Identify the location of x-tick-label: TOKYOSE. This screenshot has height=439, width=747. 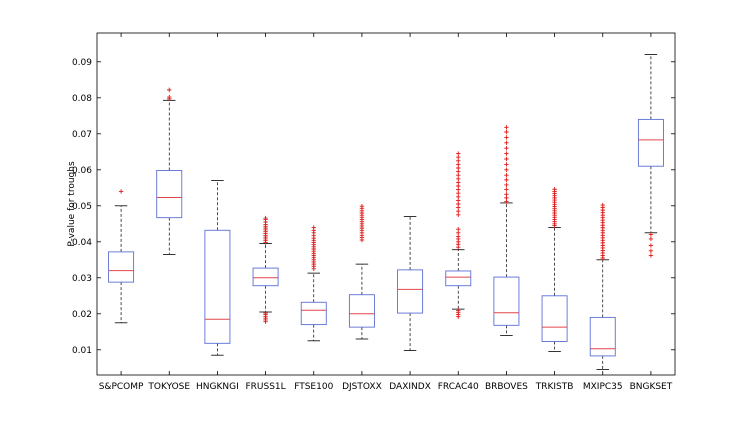
(168, 387).